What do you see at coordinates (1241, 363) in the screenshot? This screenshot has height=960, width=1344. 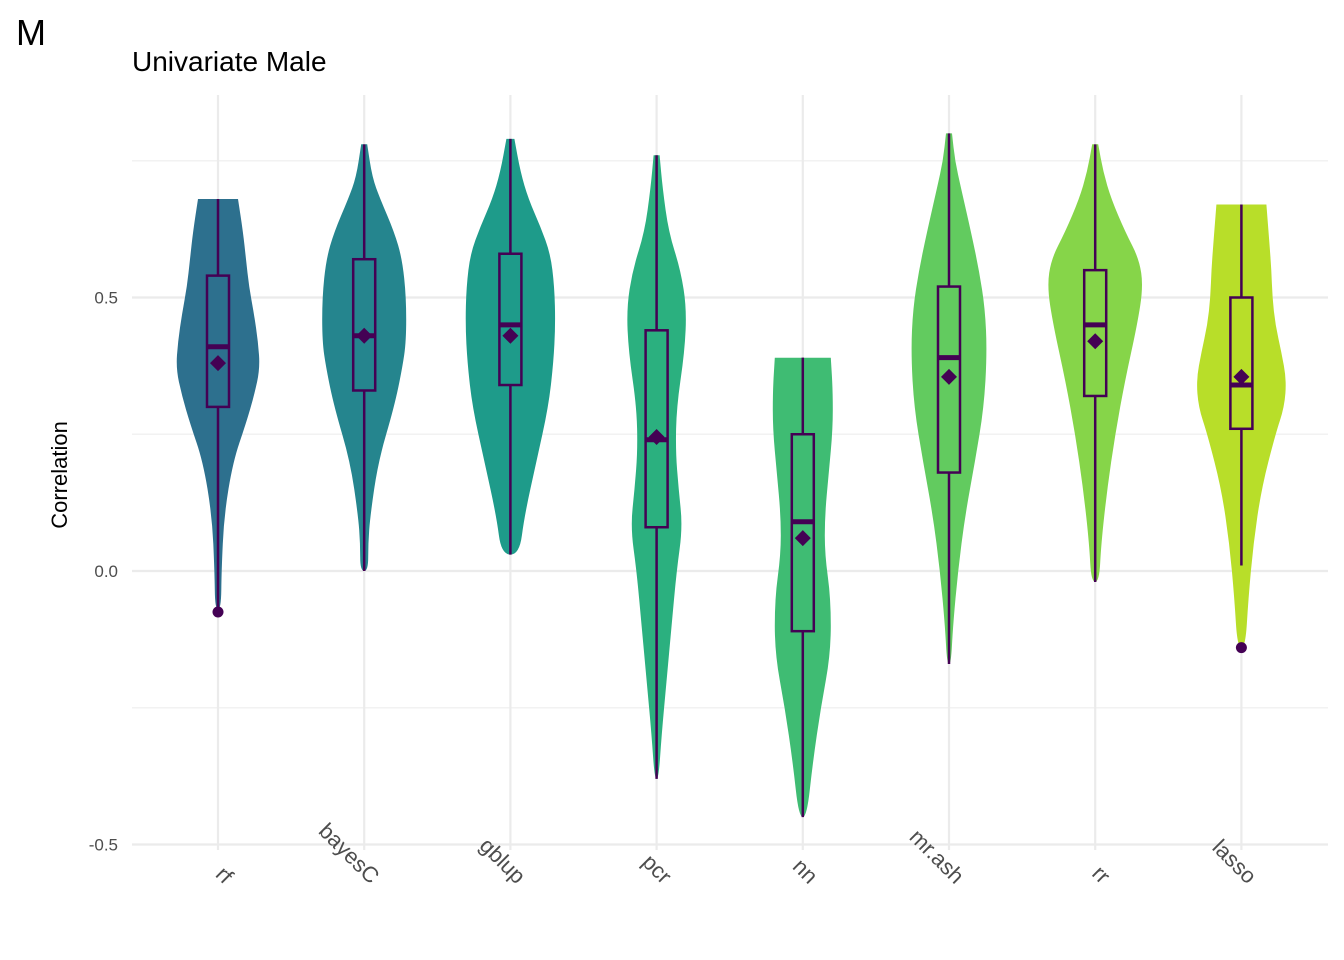 I see `box-lasso` at bounding box center [1241, 363].